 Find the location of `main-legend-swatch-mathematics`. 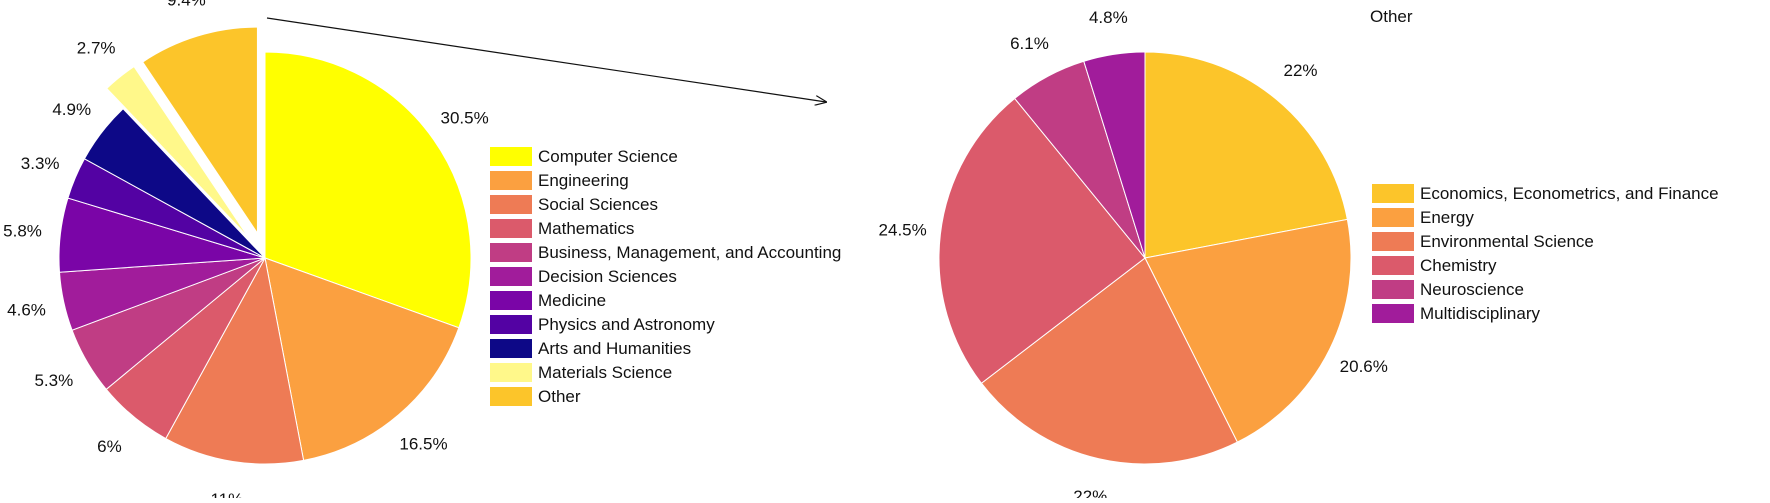

main-legend-swatch-mathematics is located at coordinates (511, 228).